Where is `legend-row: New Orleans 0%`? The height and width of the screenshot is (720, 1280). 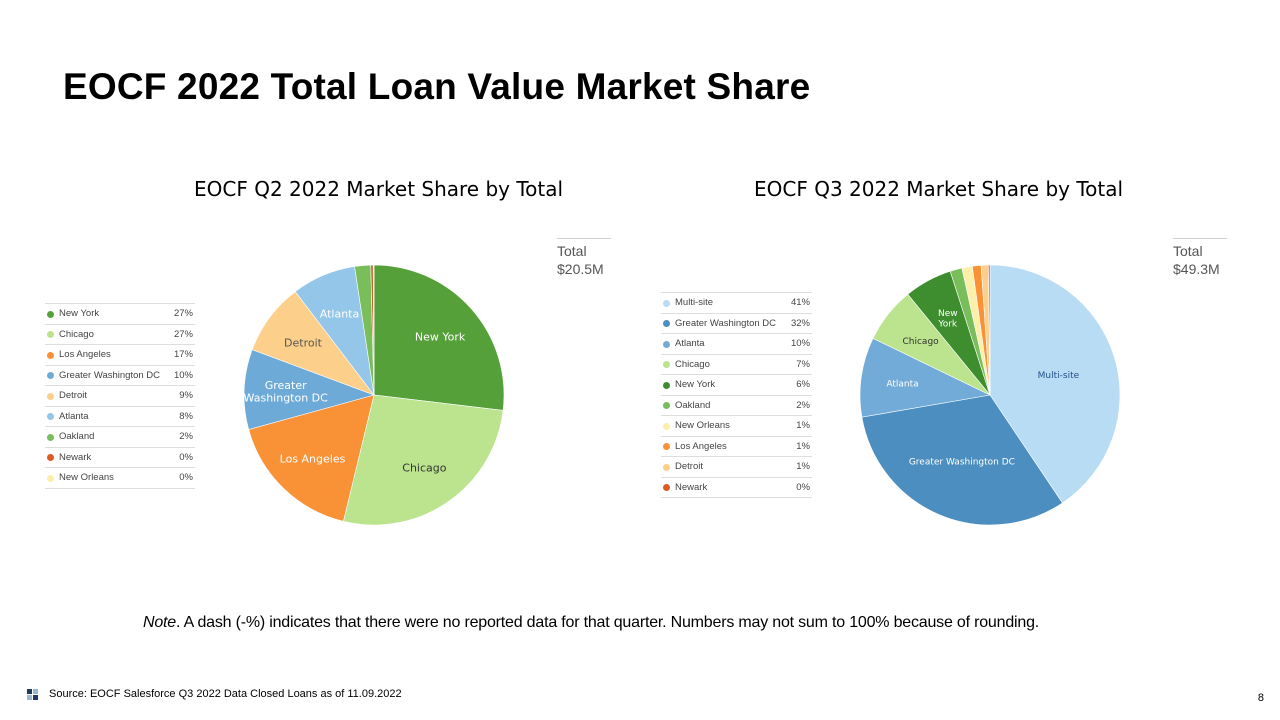 legend-row: New Orleans 0% is located at coordinates (120, 478).